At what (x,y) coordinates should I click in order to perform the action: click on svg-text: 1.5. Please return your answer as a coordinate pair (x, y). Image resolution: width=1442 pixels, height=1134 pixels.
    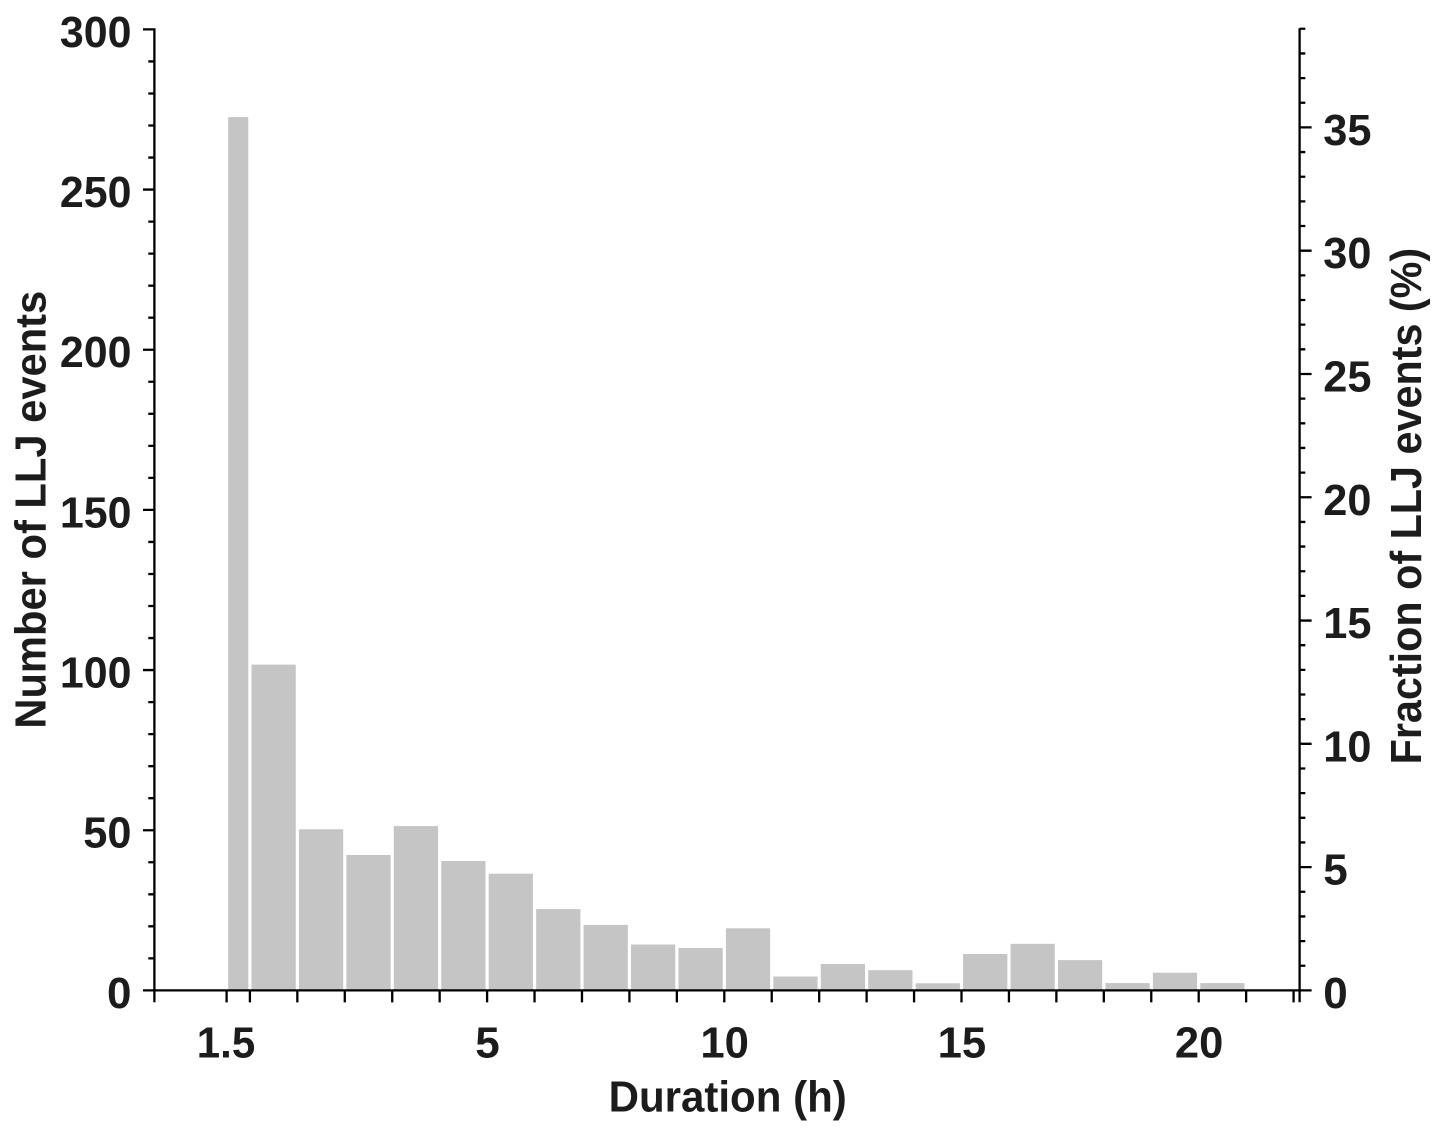
    Looking at the image, I should click on (226, 1043).